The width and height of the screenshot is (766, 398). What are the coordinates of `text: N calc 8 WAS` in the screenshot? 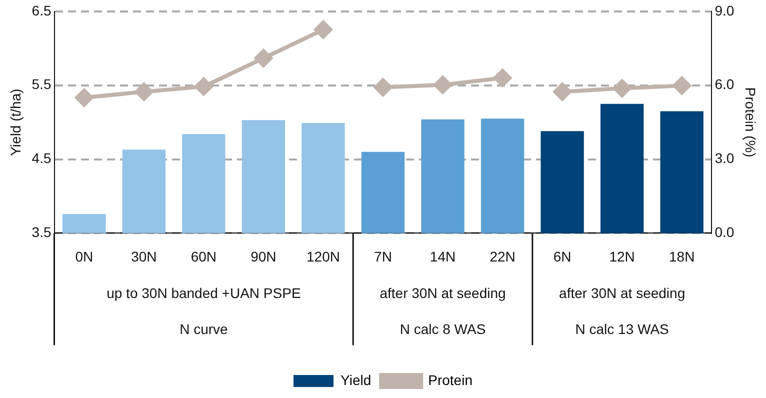 It's located at (443, 329).